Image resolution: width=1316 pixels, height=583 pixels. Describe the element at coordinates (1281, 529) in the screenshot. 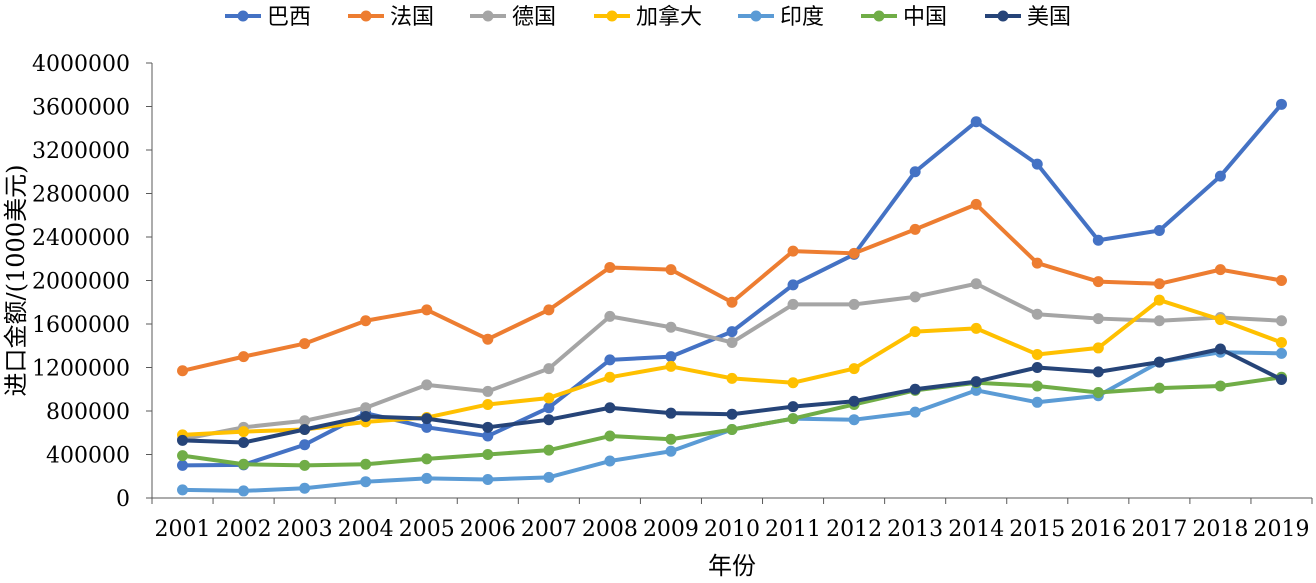

I see `x-tick-label: 2019` at that location.